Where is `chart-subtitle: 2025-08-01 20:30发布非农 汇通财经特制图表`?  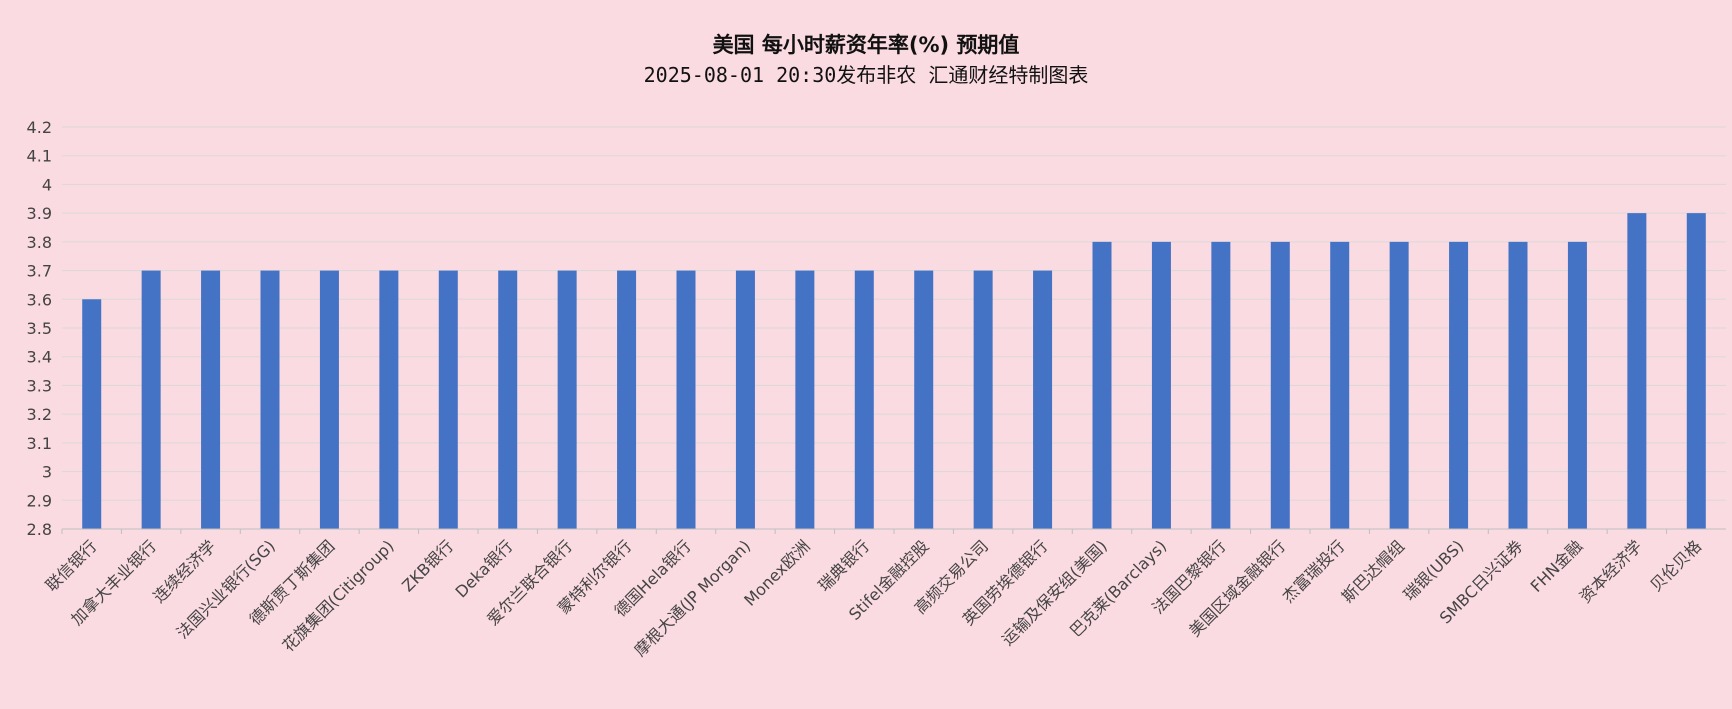 chart-subtitle: 2025-08-01 20:30发布非农 汇通财经特制图表 is located at coordinates (866, 75).